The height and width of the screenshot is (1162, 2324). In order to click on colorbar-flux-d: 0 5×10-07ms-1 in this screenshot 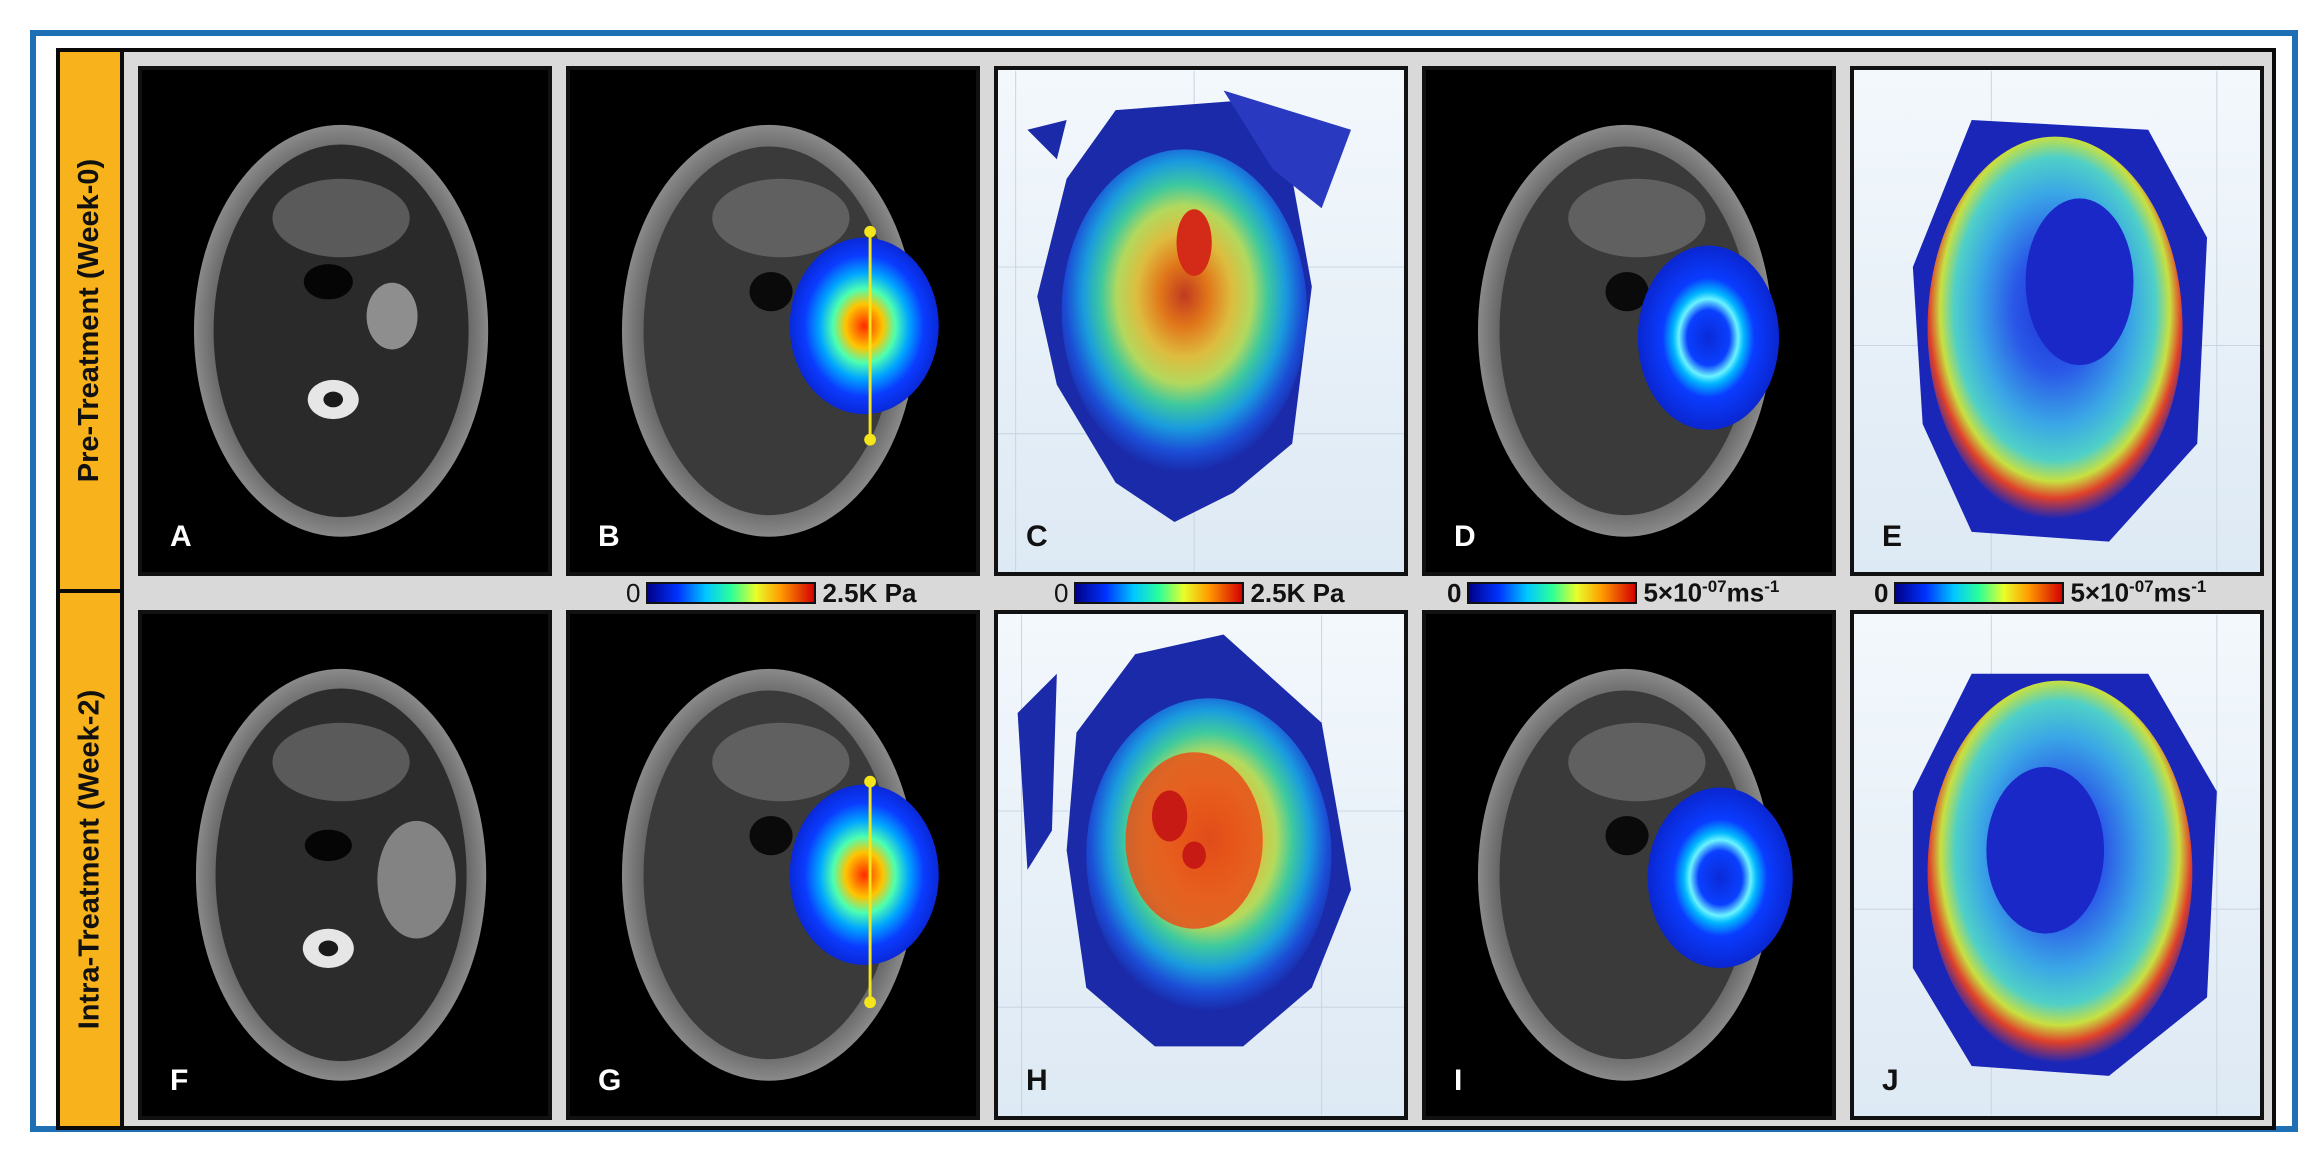, I will do `click(1613, 592)`.